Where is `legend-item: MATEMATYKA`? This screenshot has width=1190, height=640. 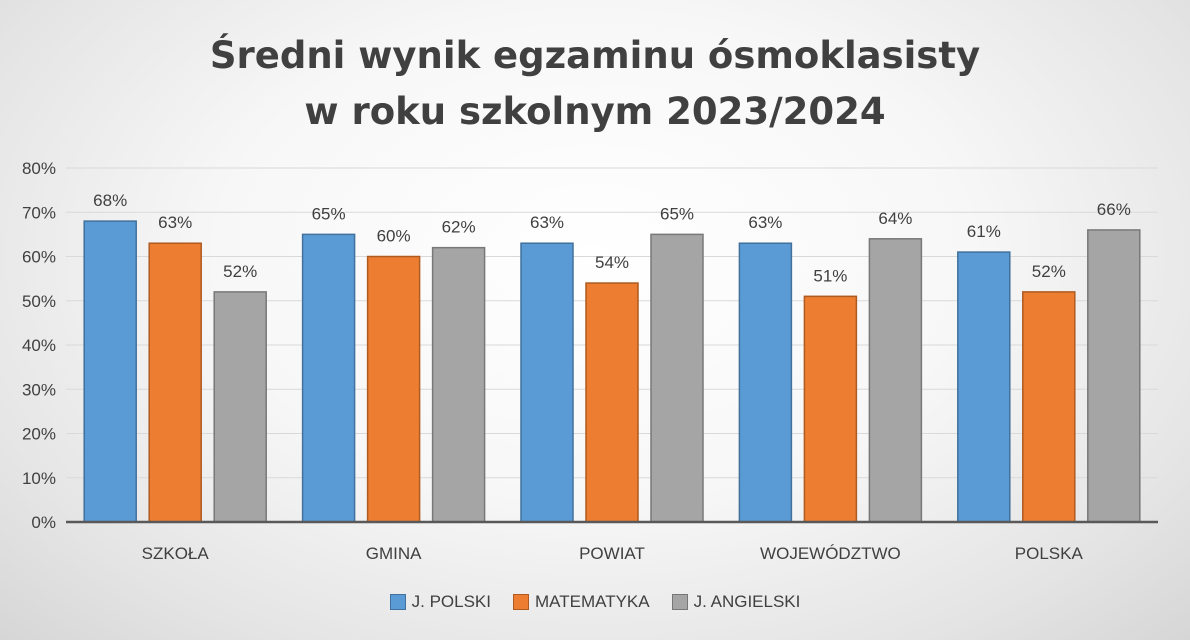 legend-item: MATEMATYKA is located at coordinates (581, 602).